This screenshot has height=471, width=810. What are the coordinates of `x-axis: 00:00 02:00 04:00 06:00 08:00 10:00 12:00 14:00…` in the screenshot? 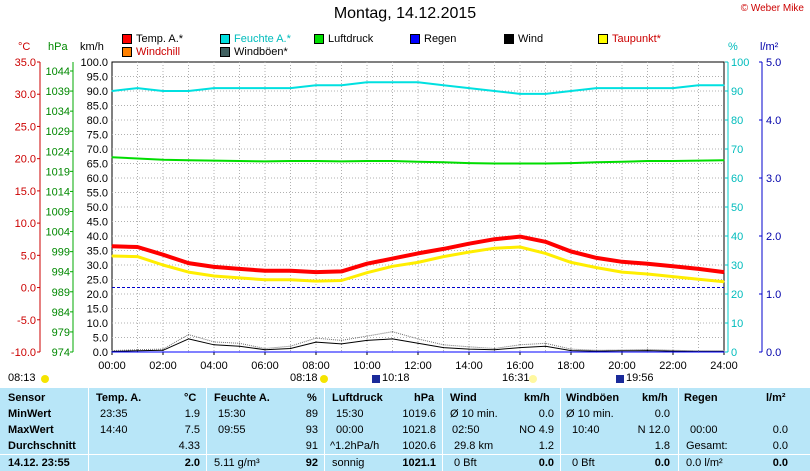 It's located at (418, 362).